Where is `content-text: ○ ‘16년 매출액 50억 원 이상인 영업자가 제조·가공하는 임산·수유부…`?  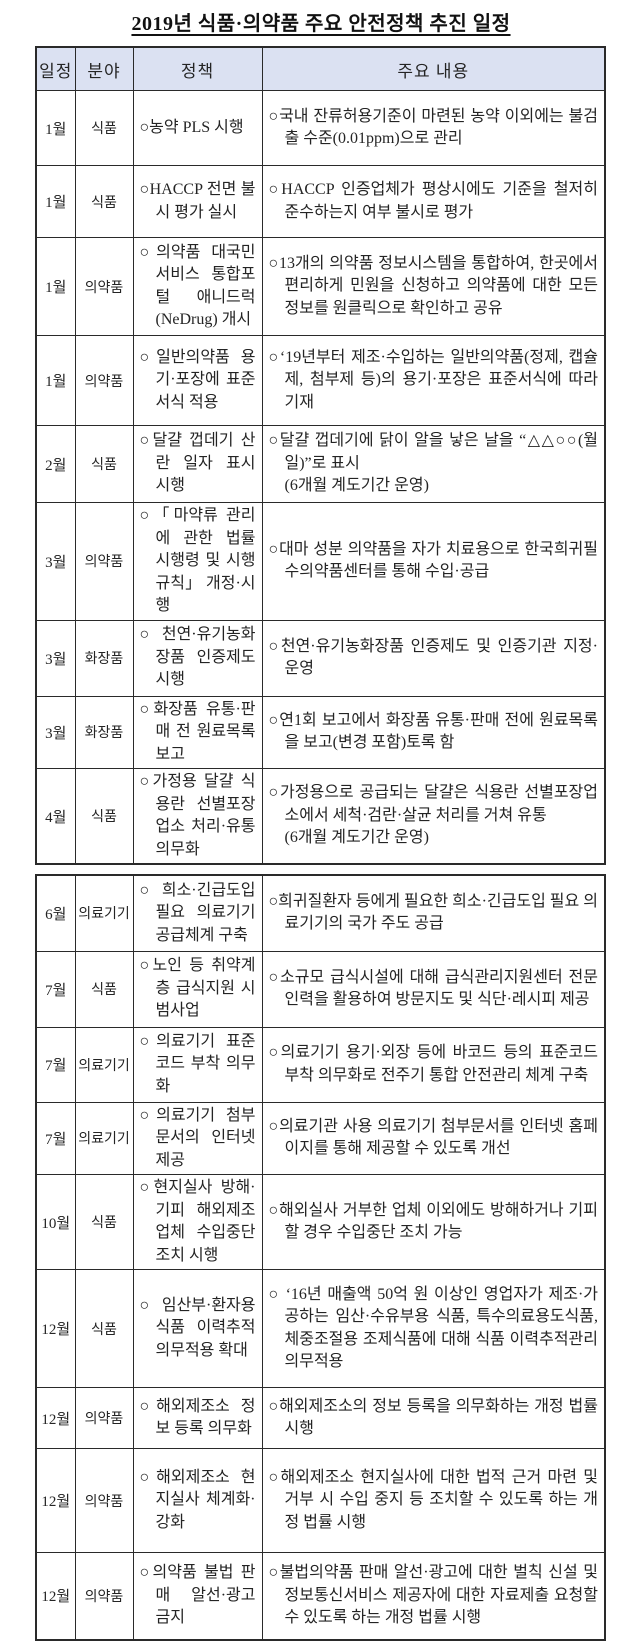
content-text: ○ ‘16년 매출액 50억 원 이상인 영업자가 제조·가공하는 임산·수유부… is located at coordinates (433, 1328).